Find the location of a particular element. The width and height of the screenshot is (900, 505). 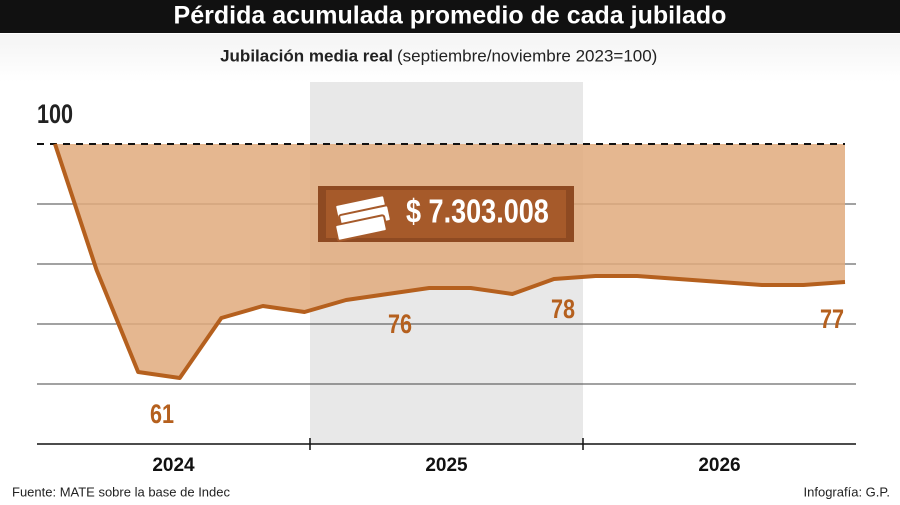

subtitle-band is located at coordinates (450, 58).